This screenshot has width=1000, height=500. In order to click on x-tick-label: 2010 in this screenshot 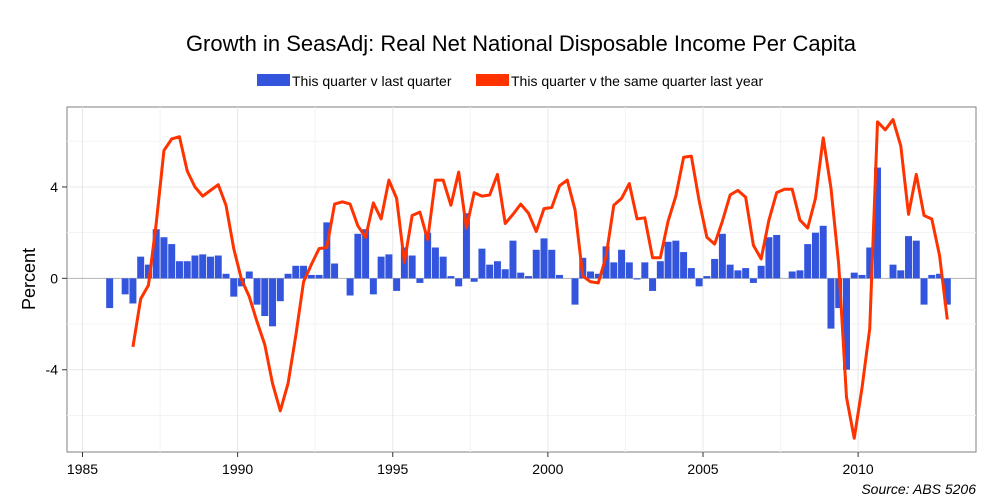, I will do `click(858, 469)`.